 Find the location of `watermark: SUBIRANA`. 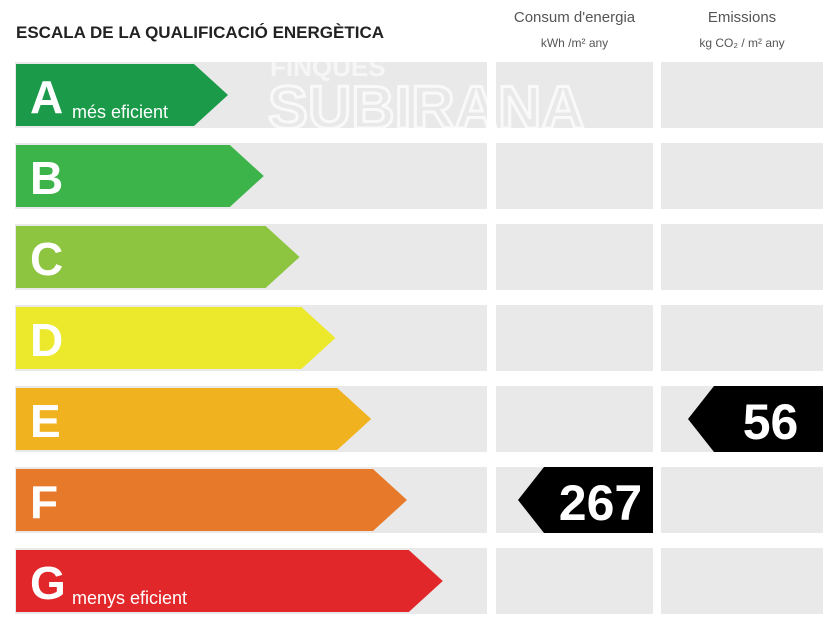

watermark: SUBIRANA is located at coordinates (426, 107).